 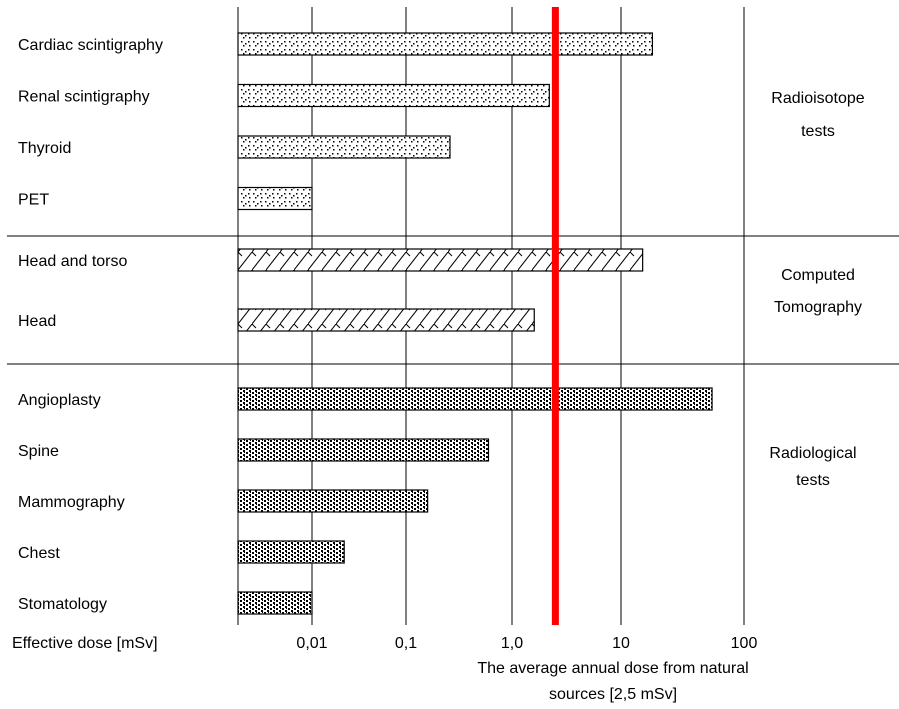 I want to click on x-tick-label-1: 0,1, so click(x=406, y=643).